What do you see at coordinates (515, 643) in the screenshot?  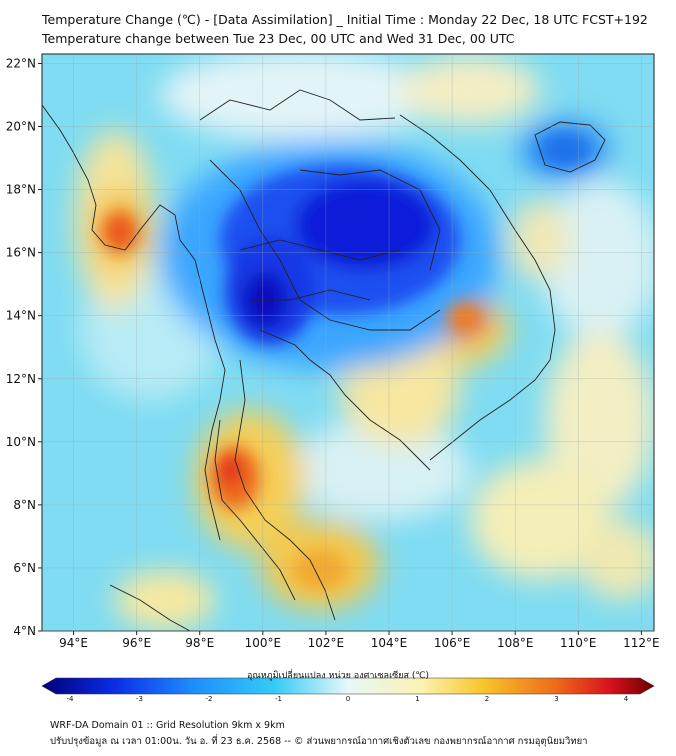 I see `lon-tick-label: 108°E` at bounding box center [515, 643].